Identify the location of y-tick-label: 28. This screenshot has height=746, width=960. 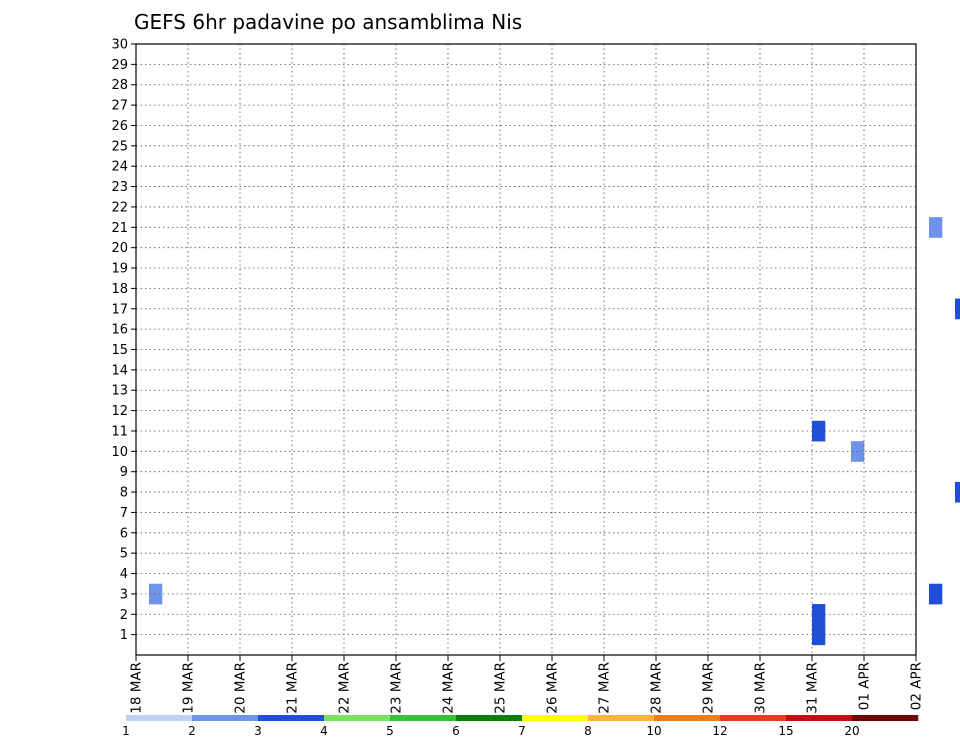
(119, 85).